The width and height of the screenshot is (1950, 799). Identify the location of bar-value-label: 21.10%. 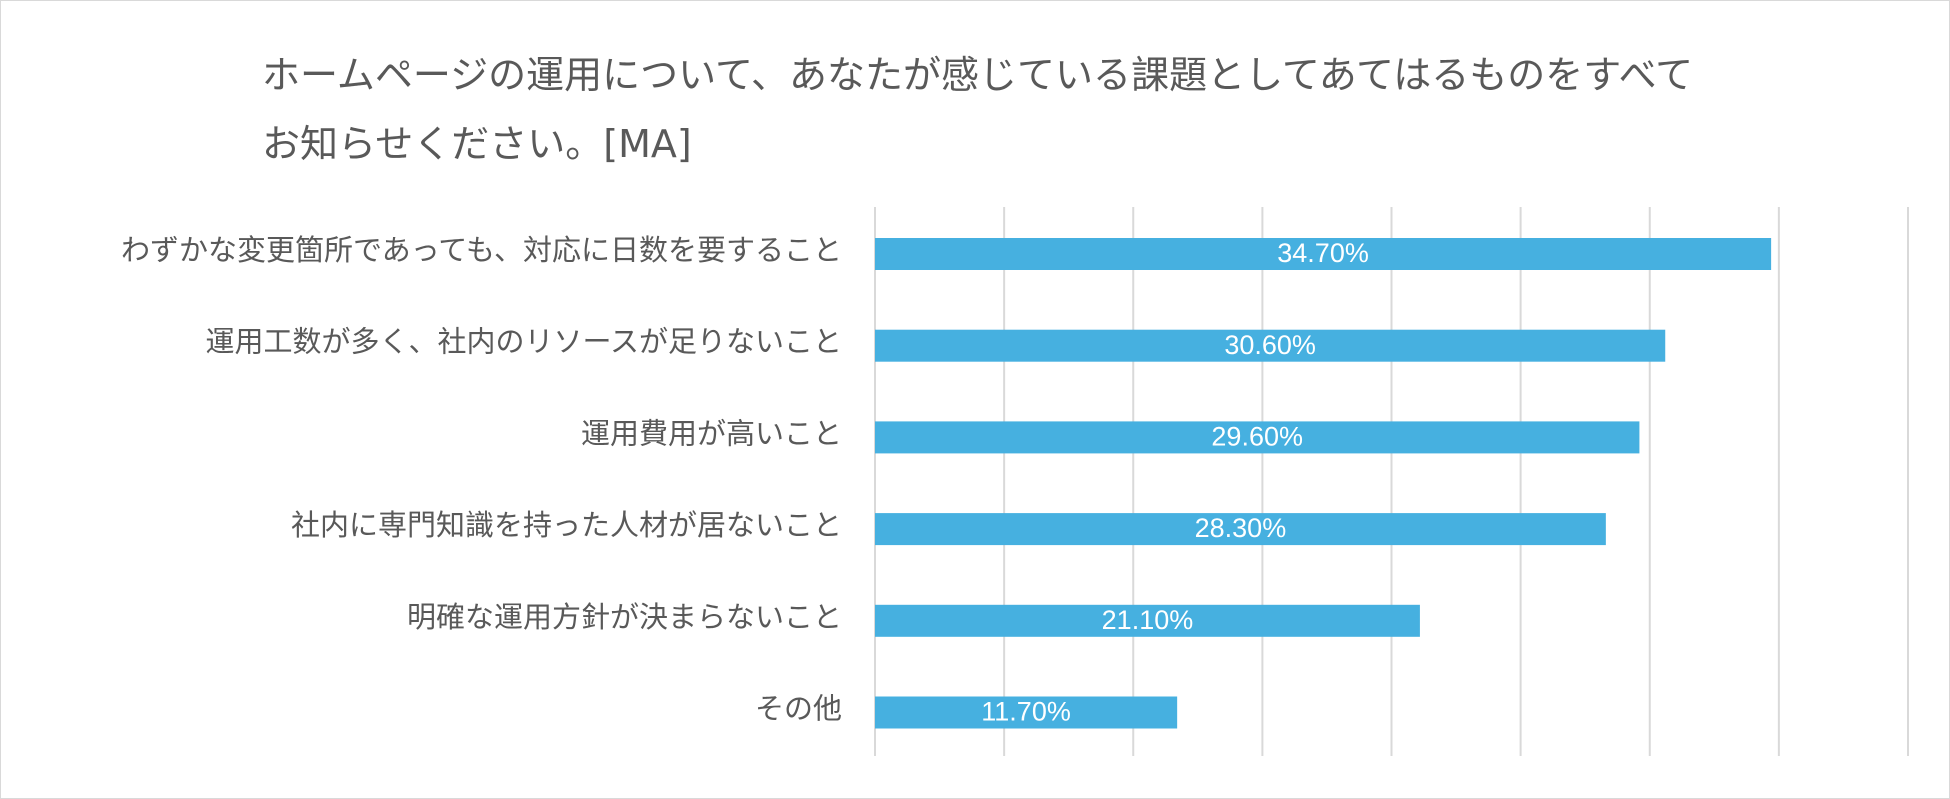
(1148, 620).